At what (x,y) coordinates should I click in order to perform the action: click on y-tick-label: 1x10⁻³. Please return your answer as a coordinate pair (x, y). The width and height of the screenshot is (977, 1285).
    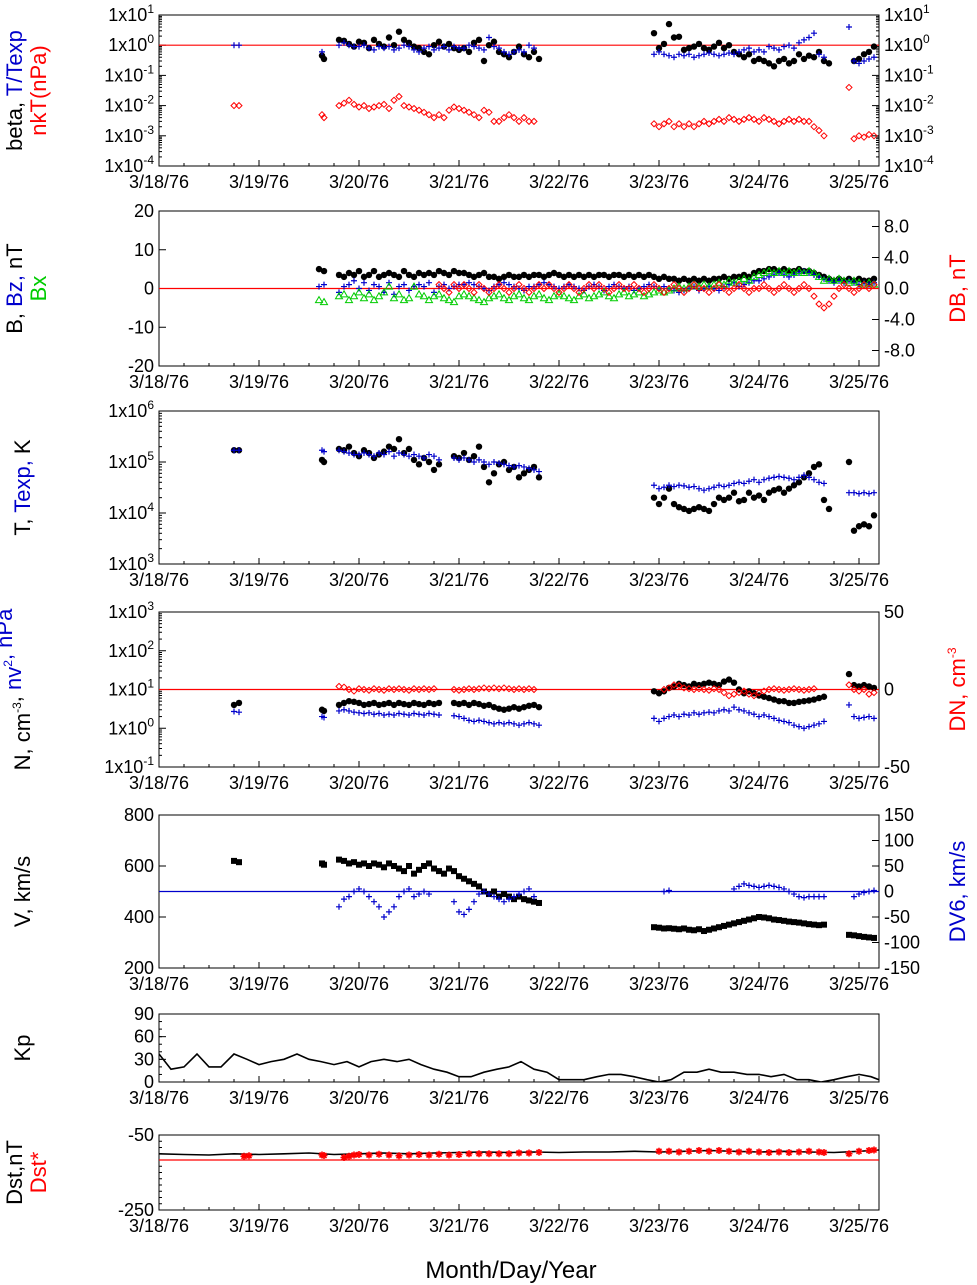
    Looking at the image, I should click on (129, 134).